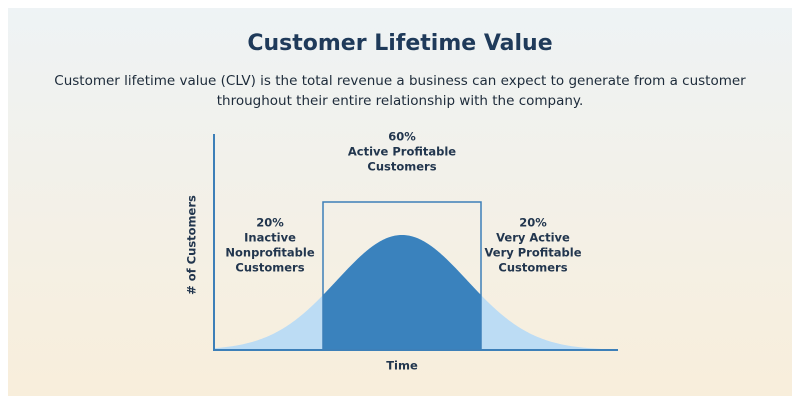  Describe the element at coordinates (402, 292) in the screenshot. I see `curve-middle-area` at that location.